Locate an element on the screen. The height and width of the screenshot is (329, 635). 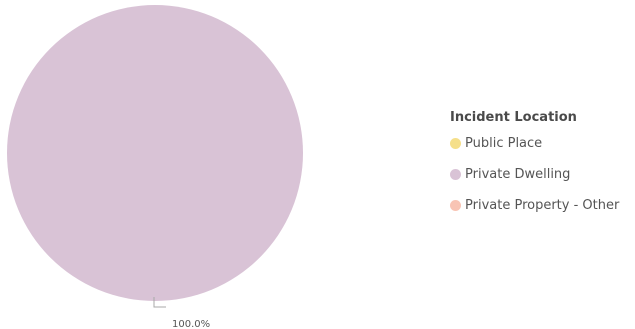
legend-label-private-dwelling: Private Dwelling is located at coordinates (518, 174).